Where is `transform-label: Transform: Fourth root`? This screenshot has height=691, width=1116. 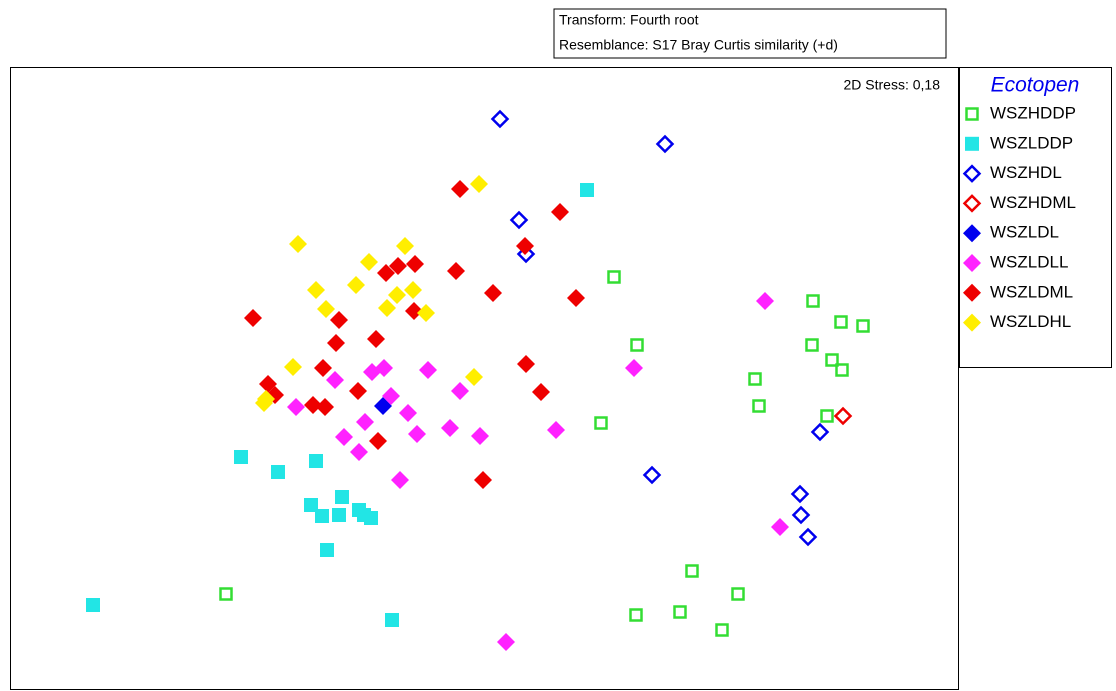
transform-label: Transform: Fourth root is located at coordinates (629, 20).